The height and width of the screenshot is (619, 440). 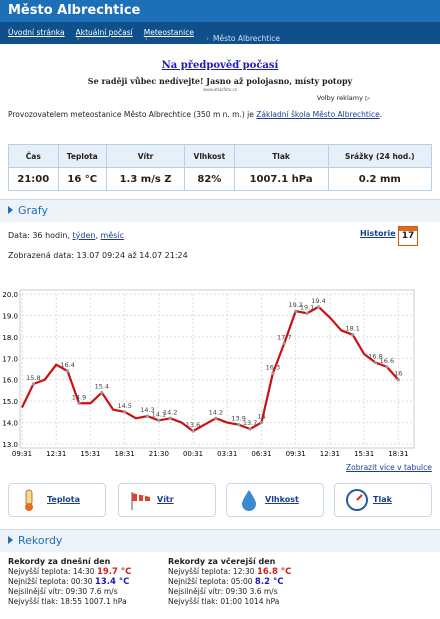 What do you see at coordinates (82, 179) in the screenshot?
I see `value-cell: 16 °C` at bounding box center [82, 179].